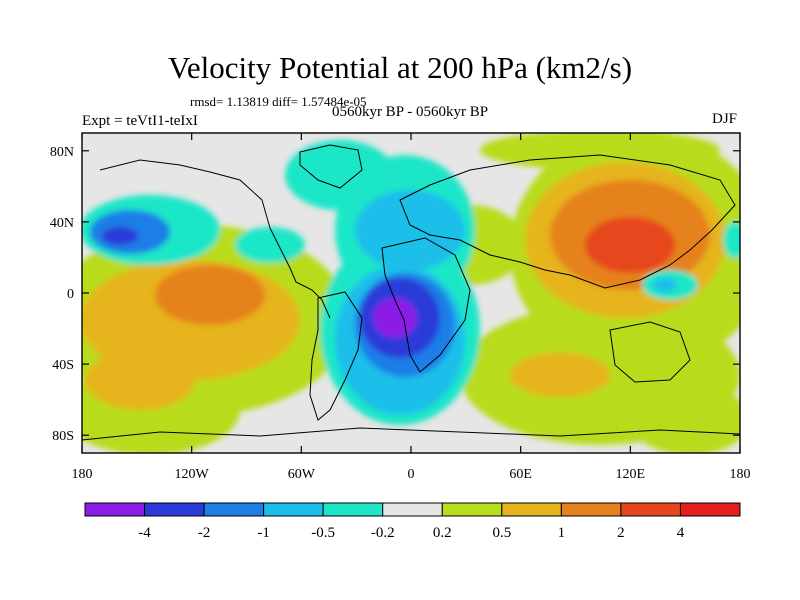  Describe the element at coordinates (681, 533) in the screenshot. I see `colorbar-label: 4` at that location.